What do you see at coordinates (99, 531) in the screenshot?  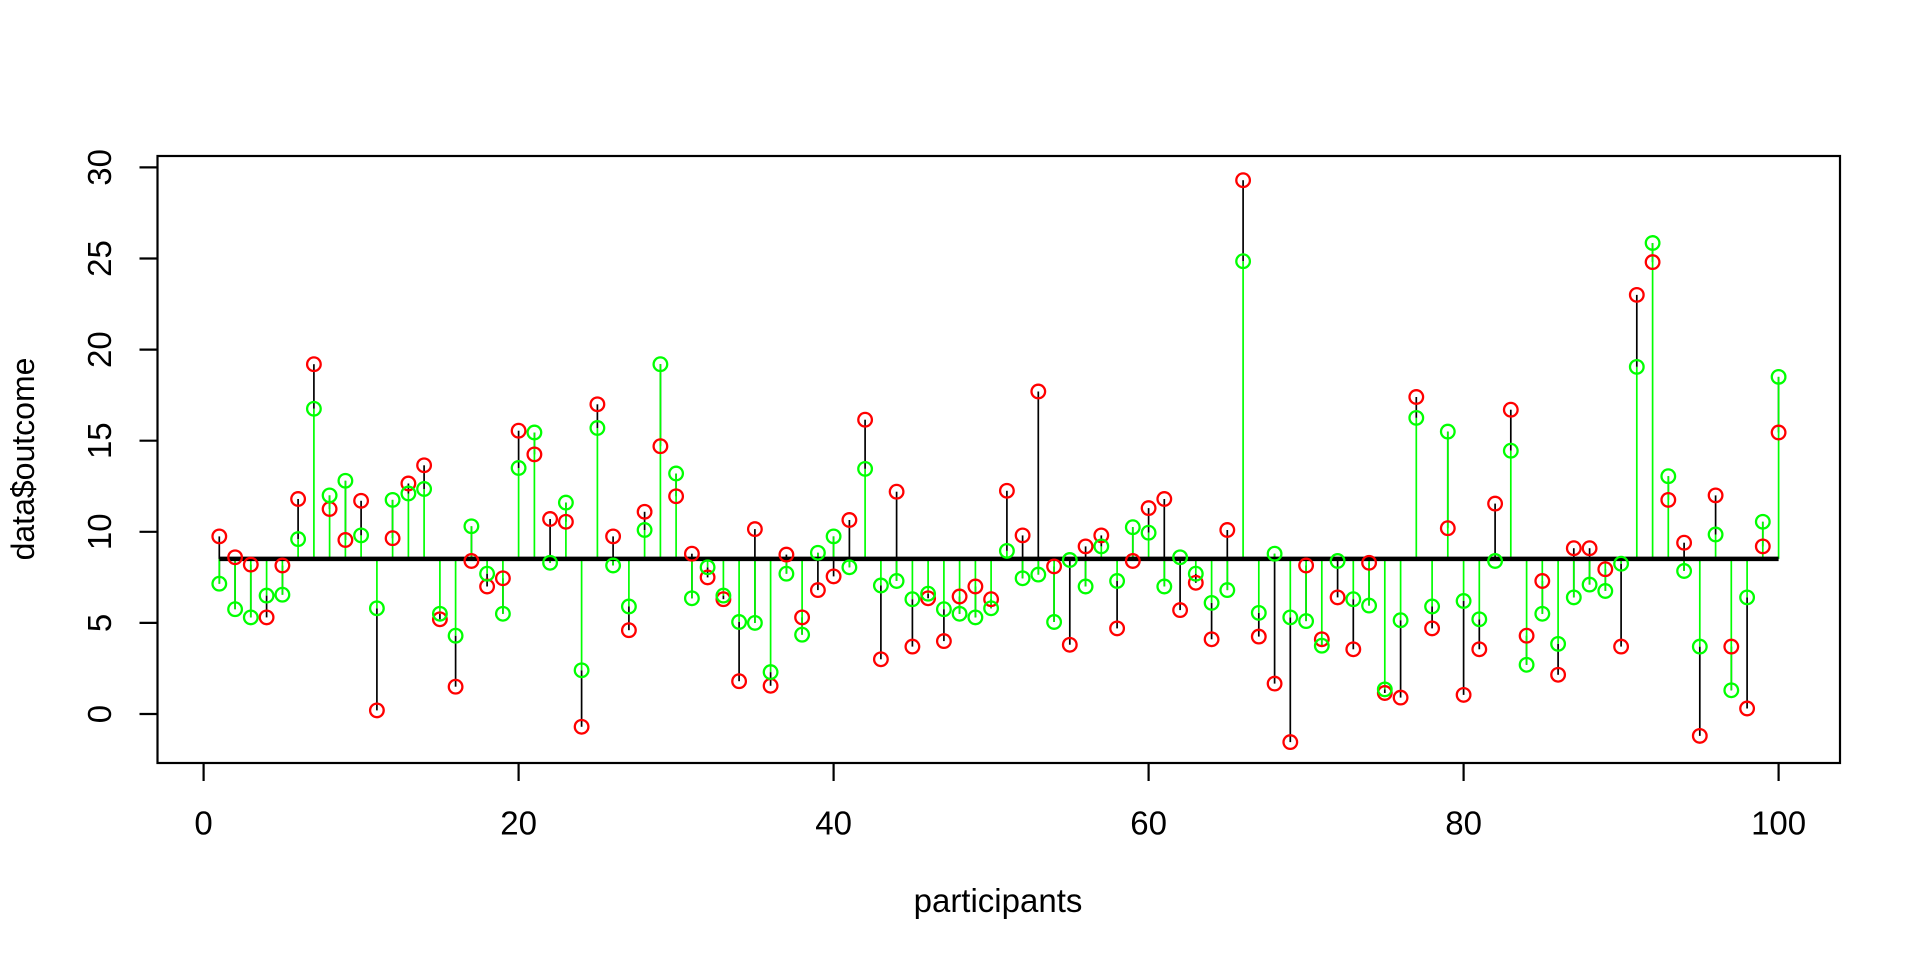 I see `svg-text: 10` at bounding box center [99, 531].